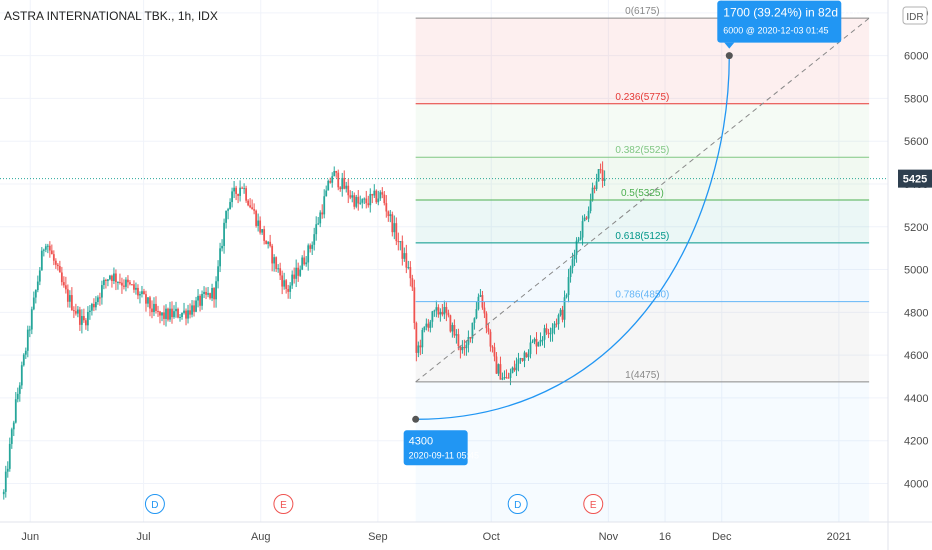  I want to click on price-tick-label: 5000, so click(916, 271).